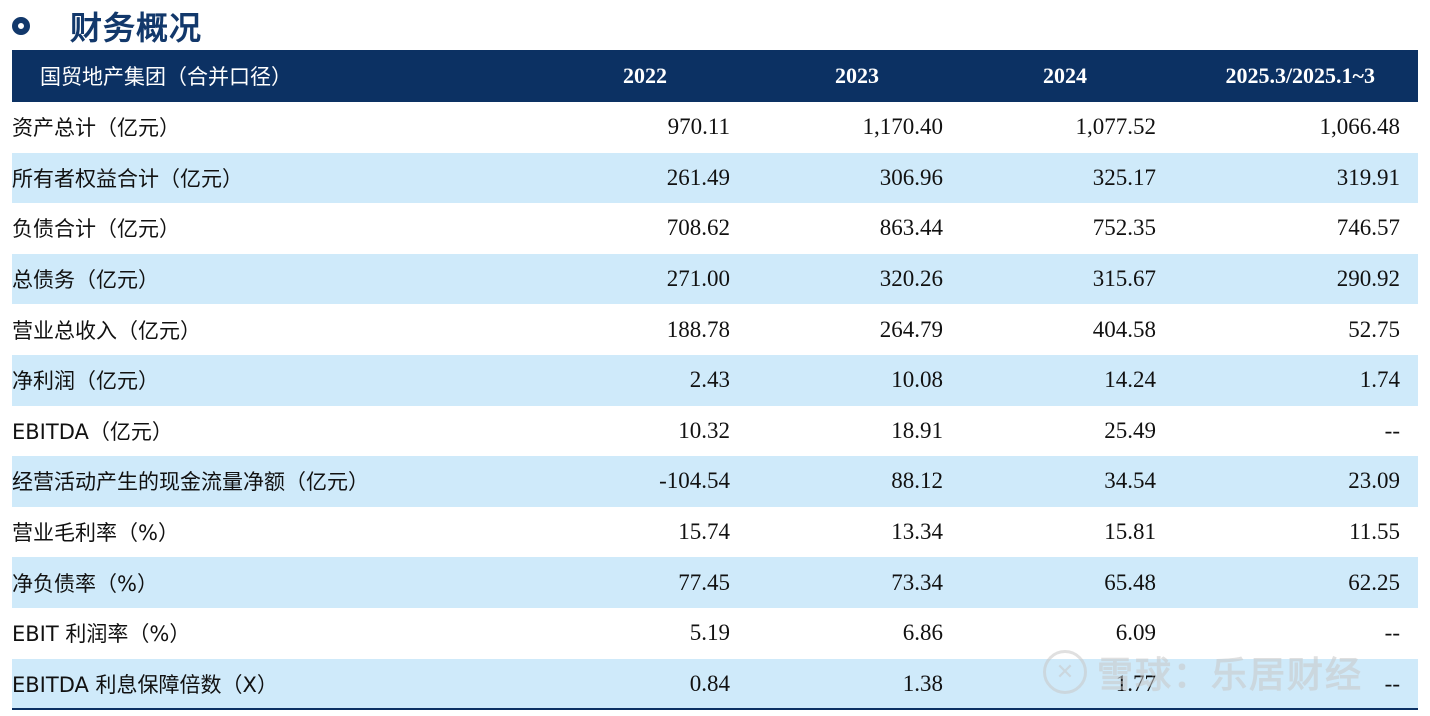 The image size is (1430, 716). I want to click on watermark: ✕ 雪球：乐居财经, so click(1203, 672).